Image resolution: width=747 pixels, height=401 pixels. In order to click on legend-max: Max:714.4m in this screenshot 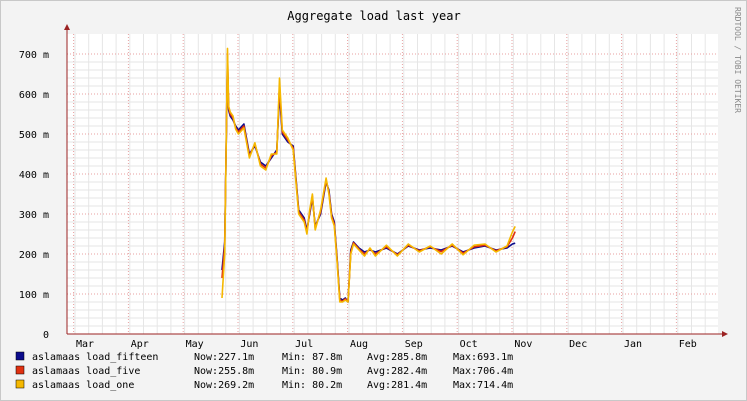, I will do `click(483, 385)`.